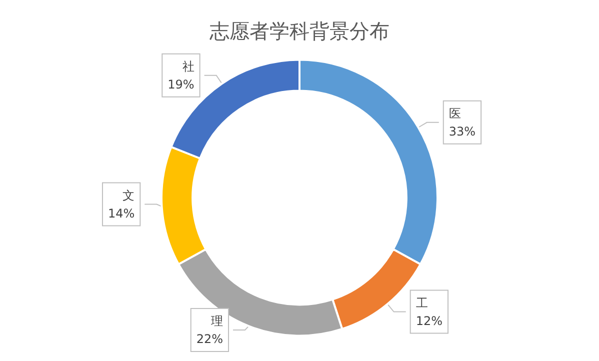 The width and height of the screenshot is (599, 361). Describe the element at coordinates (429, 321) in the screenshot. I see `data-label: 12%` at that location.